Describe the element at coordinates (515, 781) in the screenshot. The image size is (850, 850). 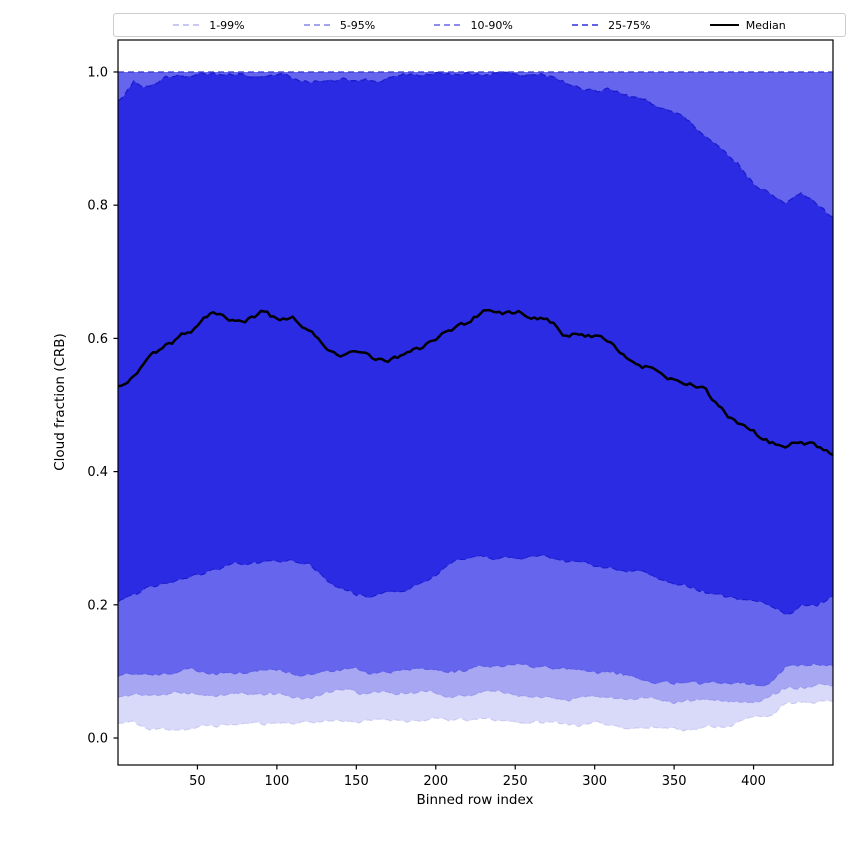
I see `x-tick-label: 250` at that location.